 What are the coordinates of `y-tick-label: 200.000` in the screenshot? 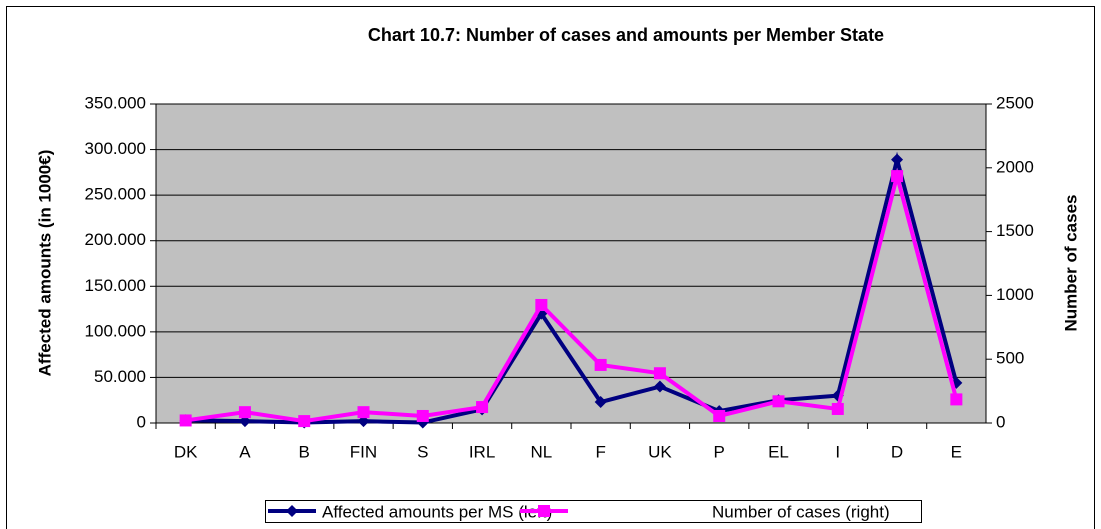 It's located at (115, 239).